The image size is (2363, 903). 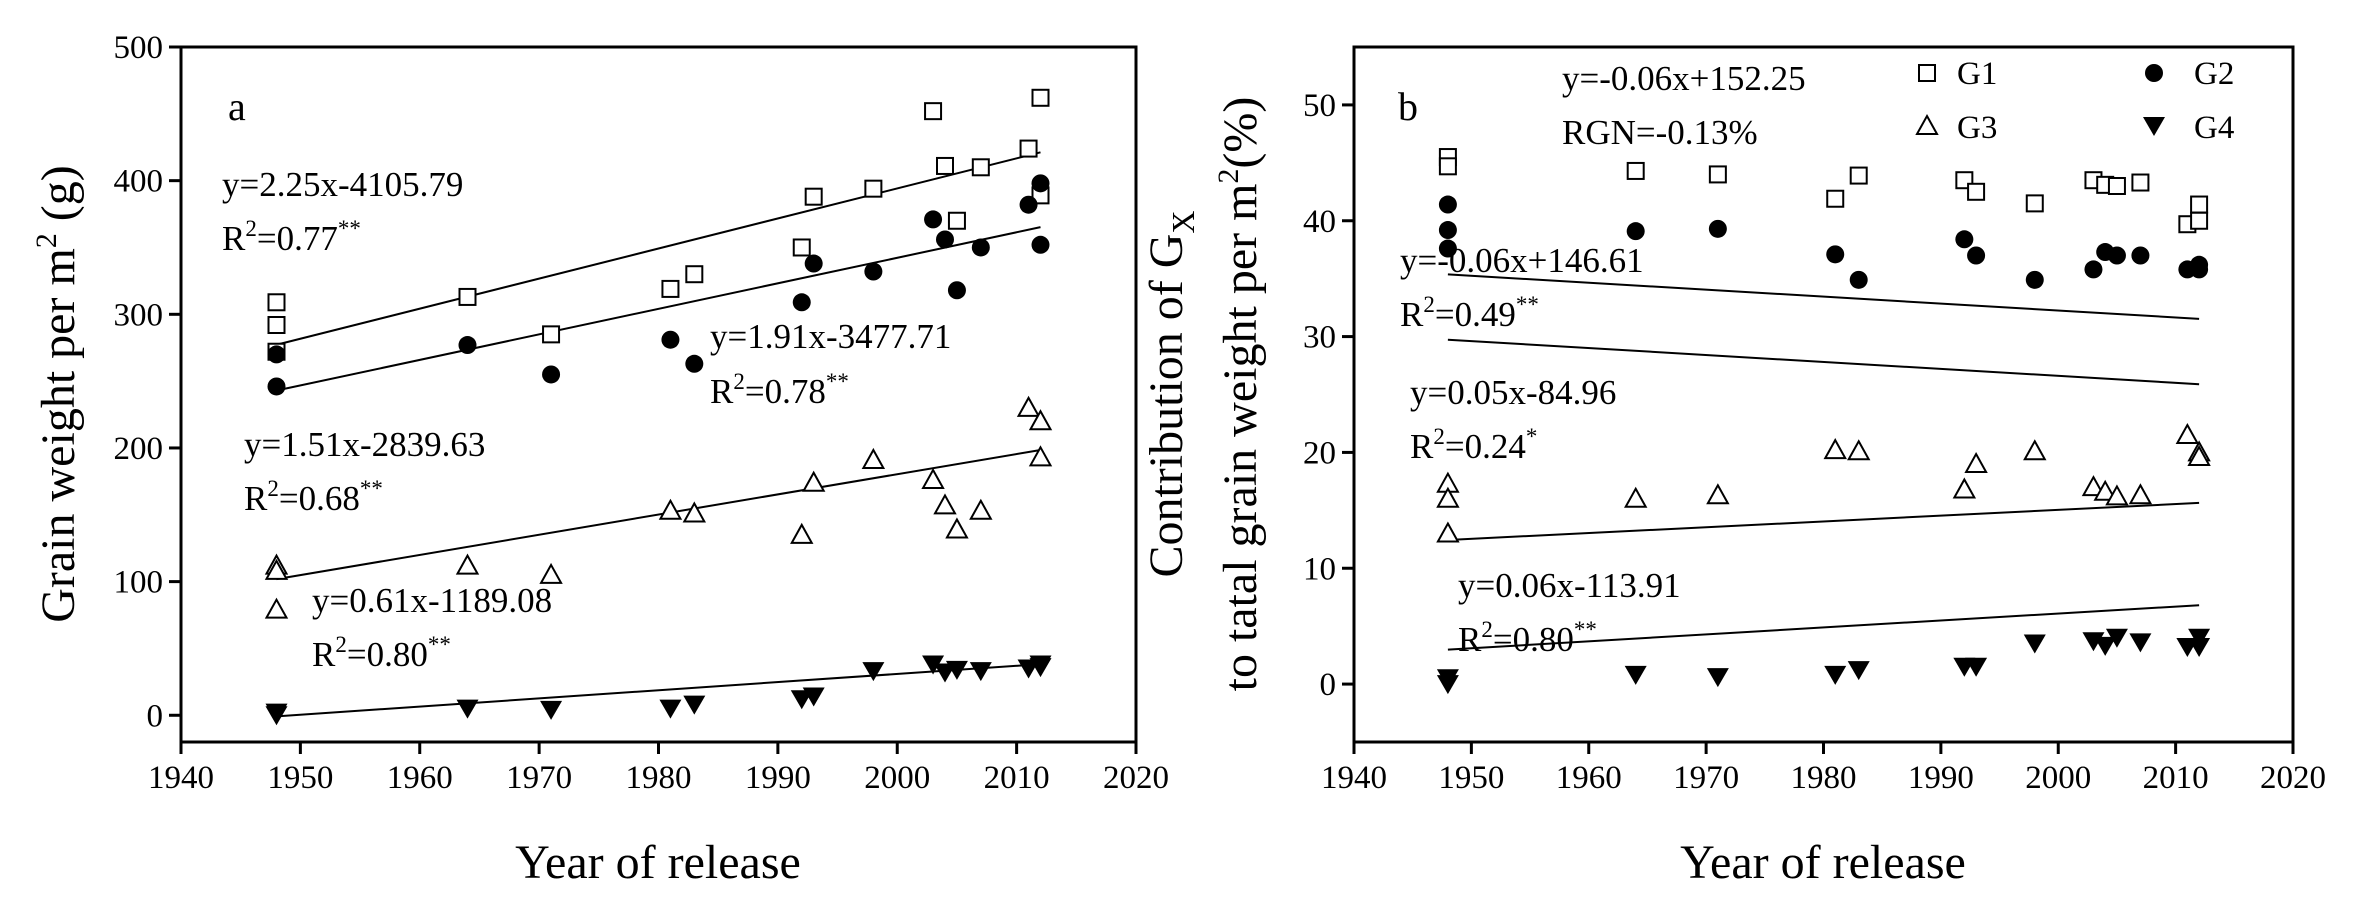 I want to click on r2-value: =0.80, so click(x=387, y=654).